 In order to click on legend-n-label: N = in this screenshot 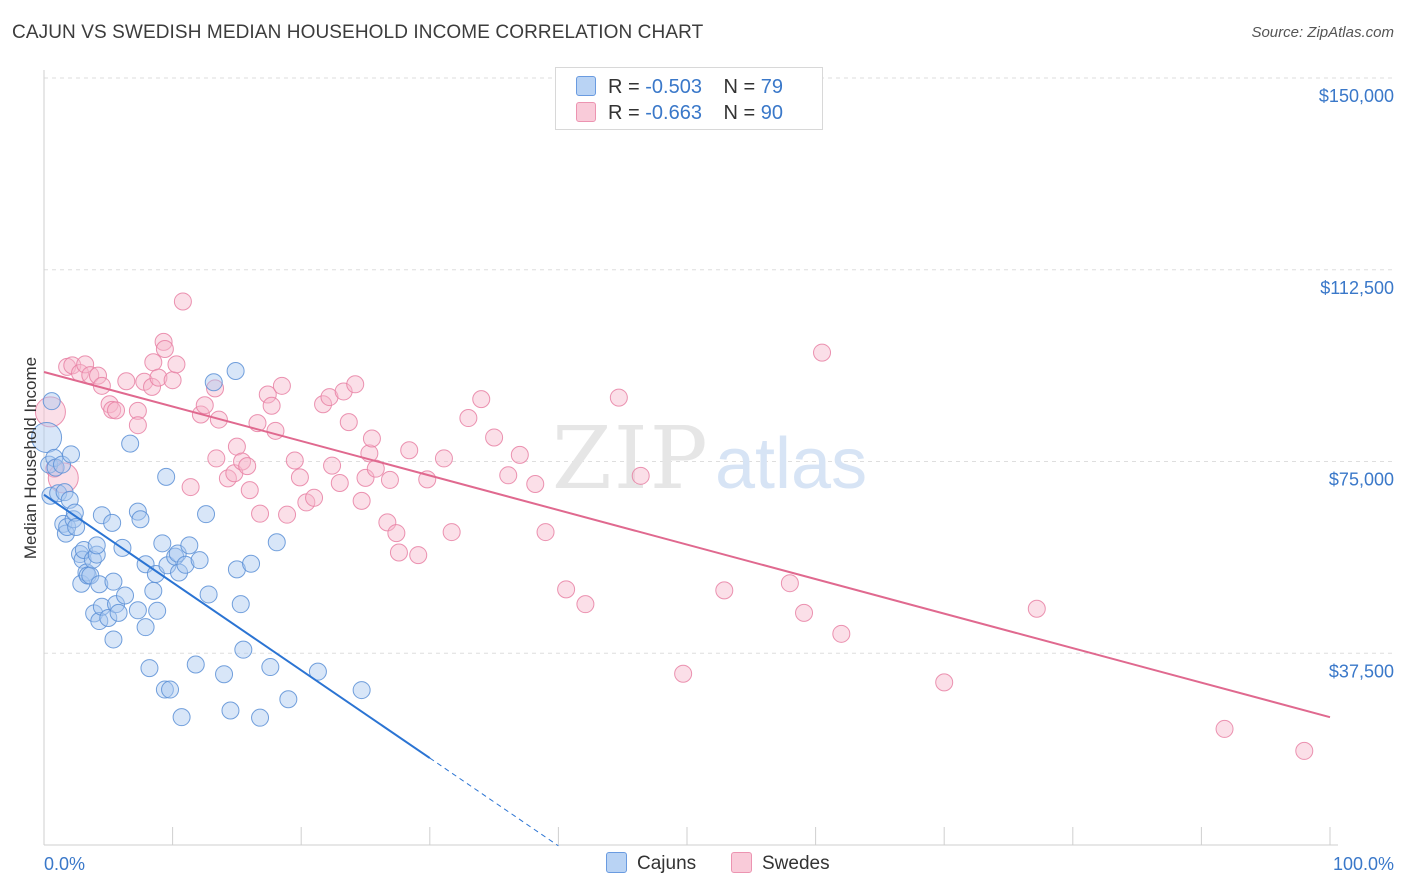, I will do `click(739, 87)`.